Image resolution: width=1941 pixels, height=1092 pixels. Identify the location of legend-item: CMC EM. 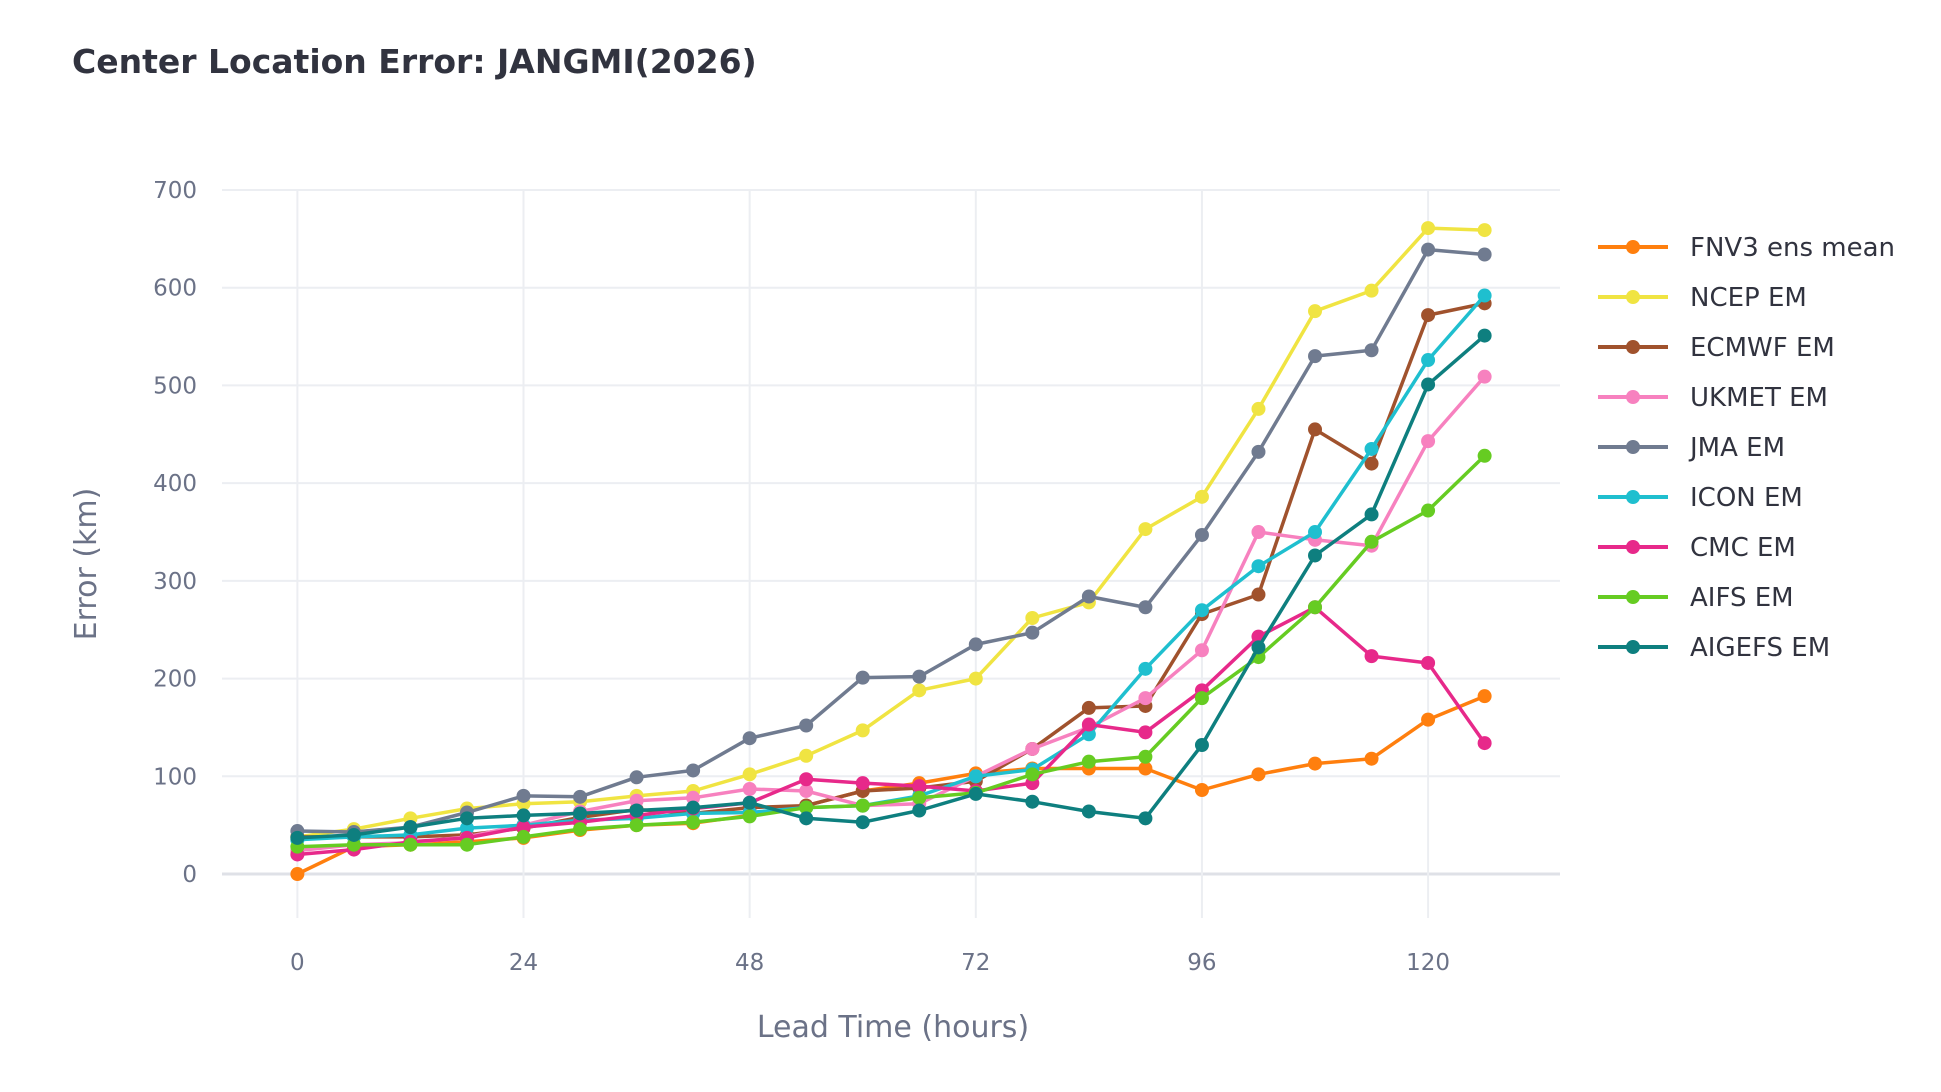
(1697, 548).